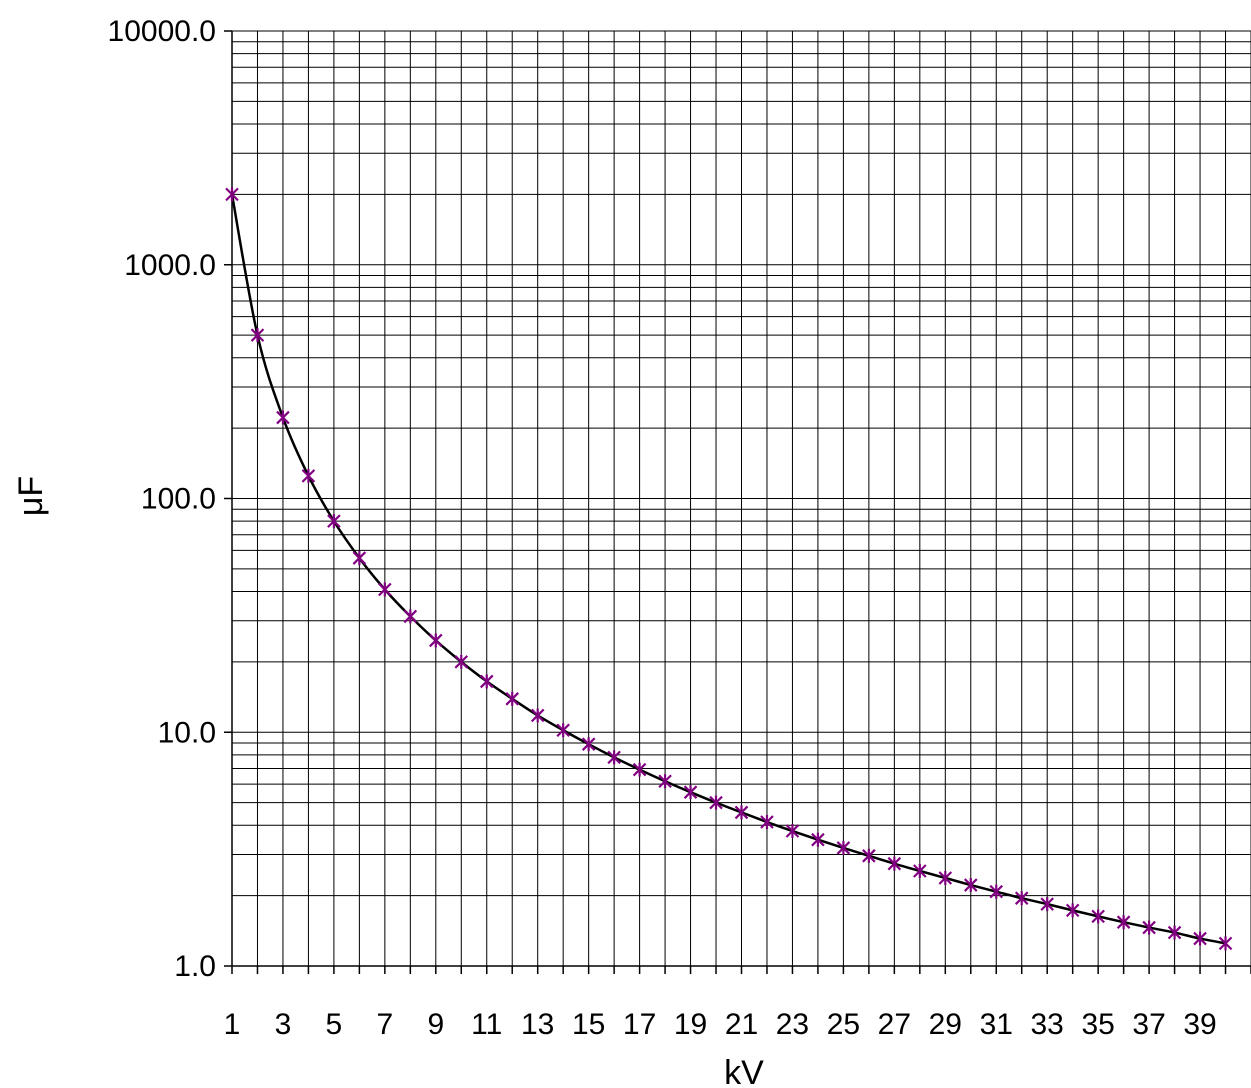 The width and height of the screenshot is (1251, 1088). Describe the element at coordinates (945, 1024) in the screenshot. I see `x-tick-label: 29` at that location.